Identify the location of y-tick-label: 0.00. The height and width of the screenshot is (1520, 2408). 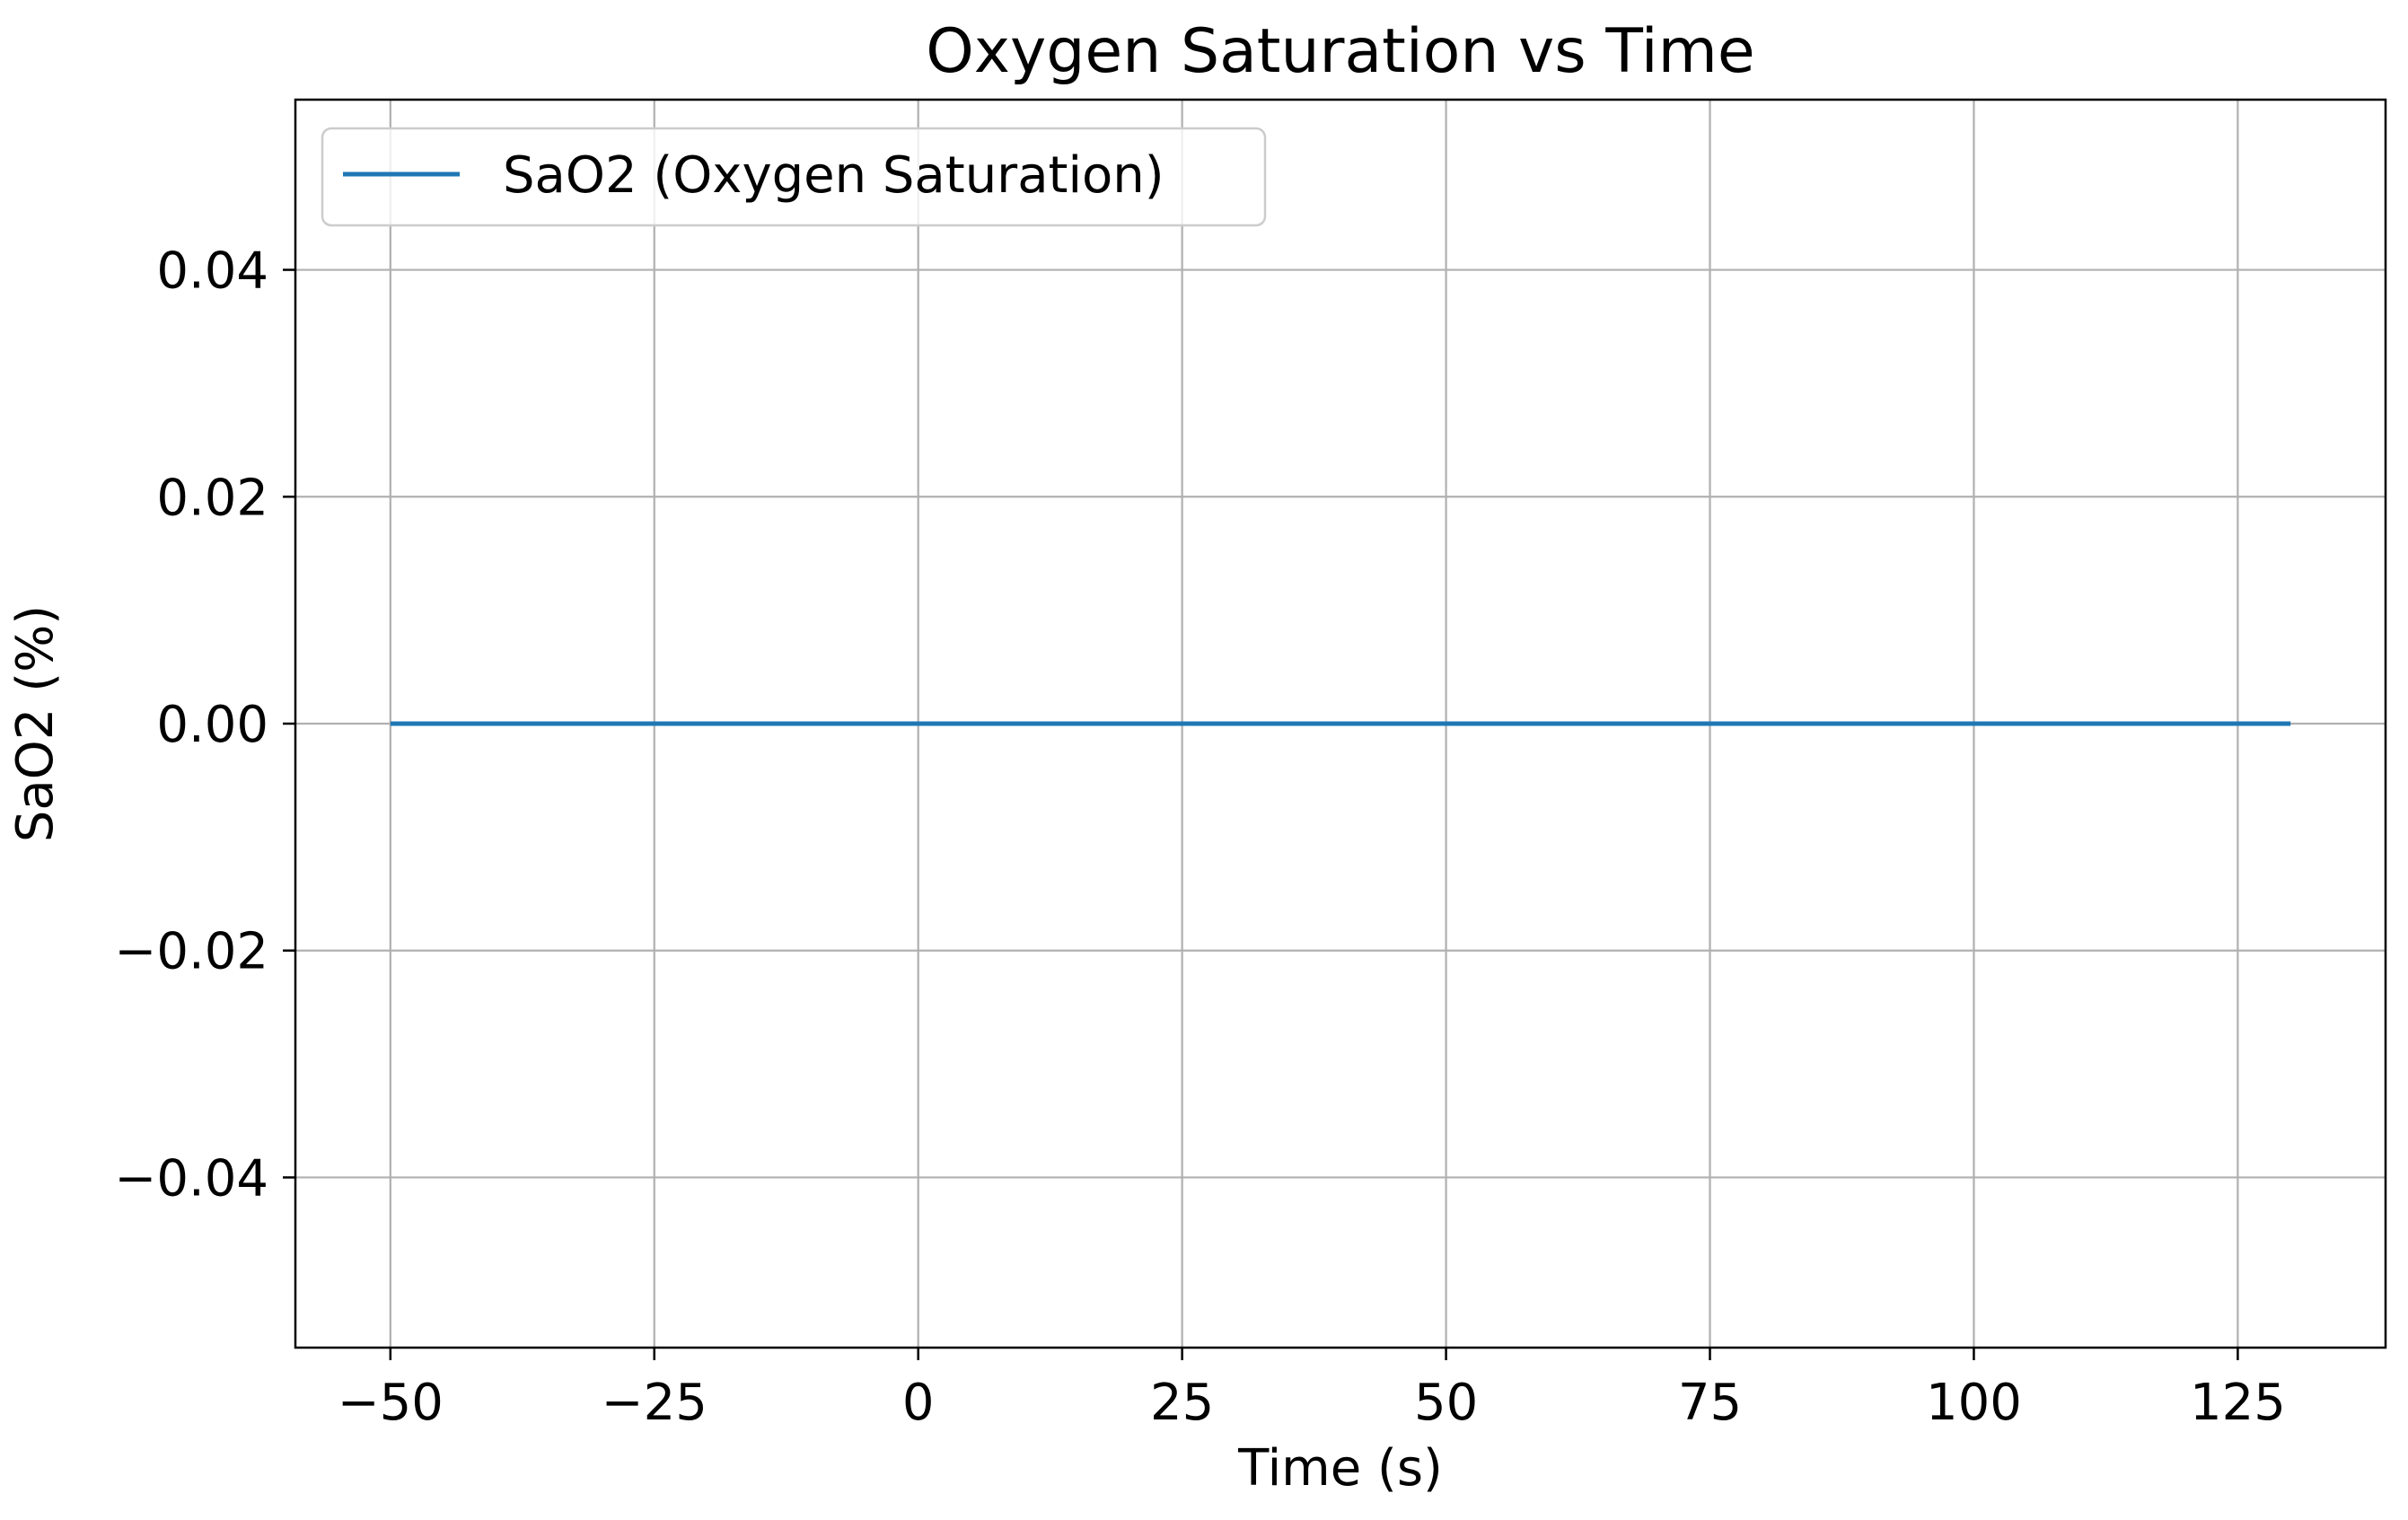
(212, 725).